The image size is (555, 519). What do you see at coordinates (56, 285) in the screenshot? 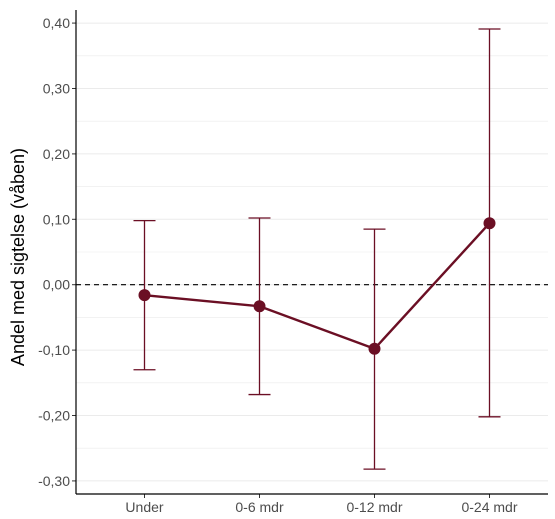
I see `y-tick-label: 0,00` at bounding box center [56, 285].